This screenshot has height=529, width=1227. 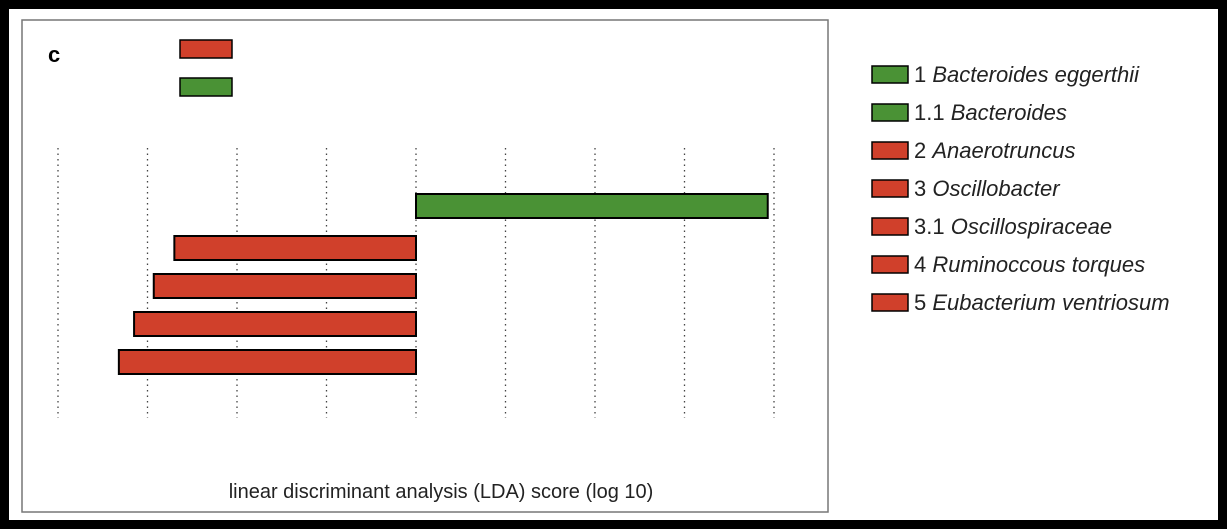 I want to click on taxa-number: 3.1, so click(x=932, y=226).